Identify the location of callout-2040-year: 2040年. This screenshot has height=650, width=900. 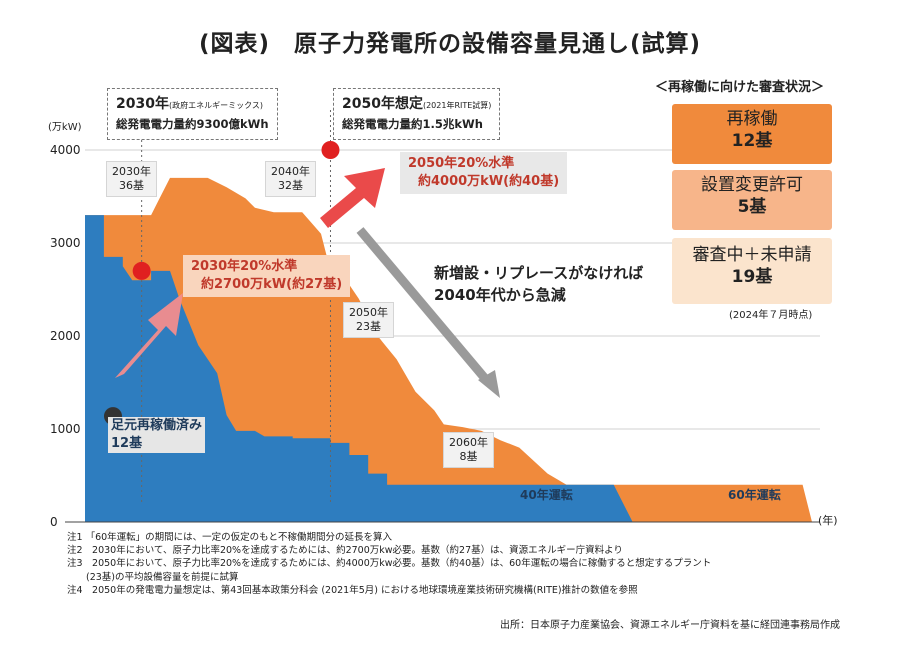
(290, 171).